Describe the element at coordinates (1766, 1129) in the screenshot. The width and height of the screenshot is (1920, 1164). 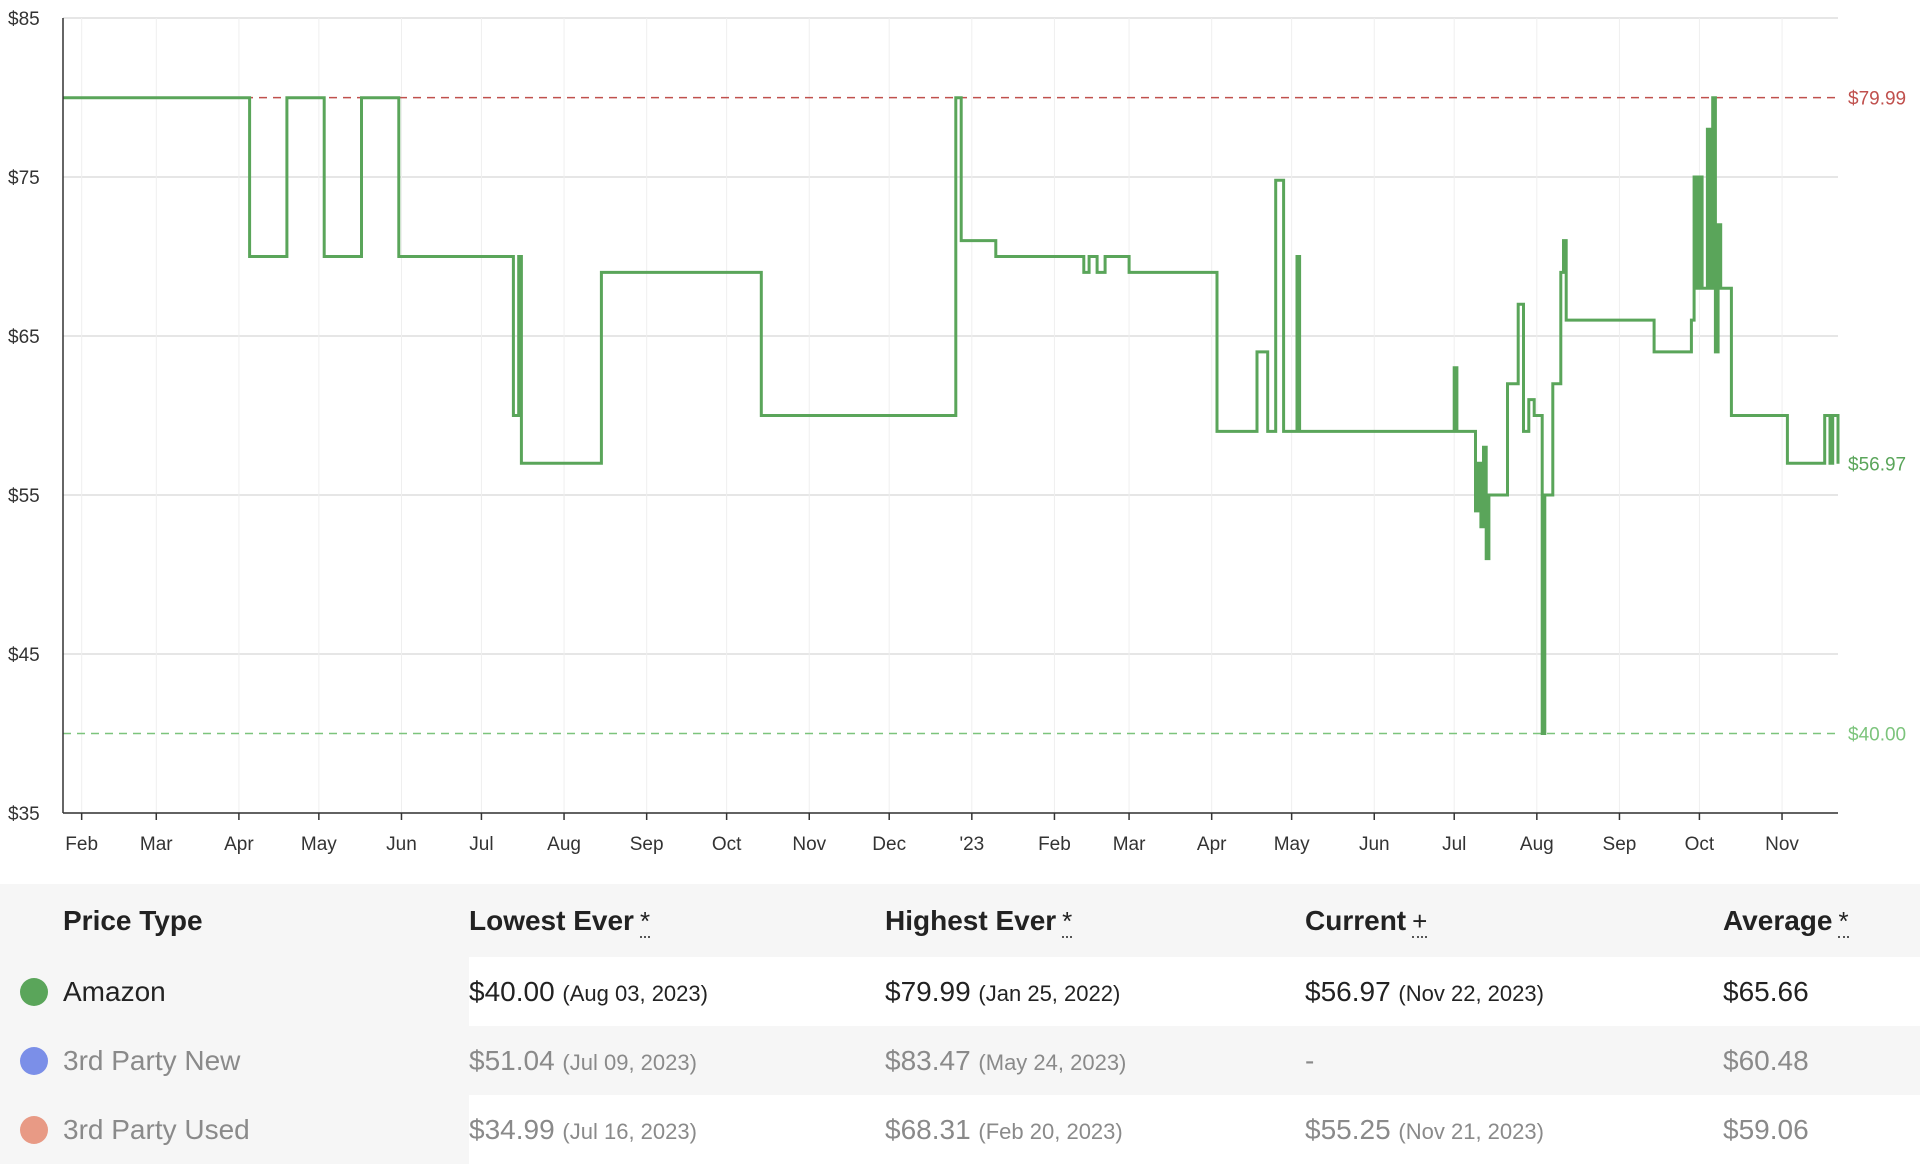
I see `average-value: $59.06` at that location.